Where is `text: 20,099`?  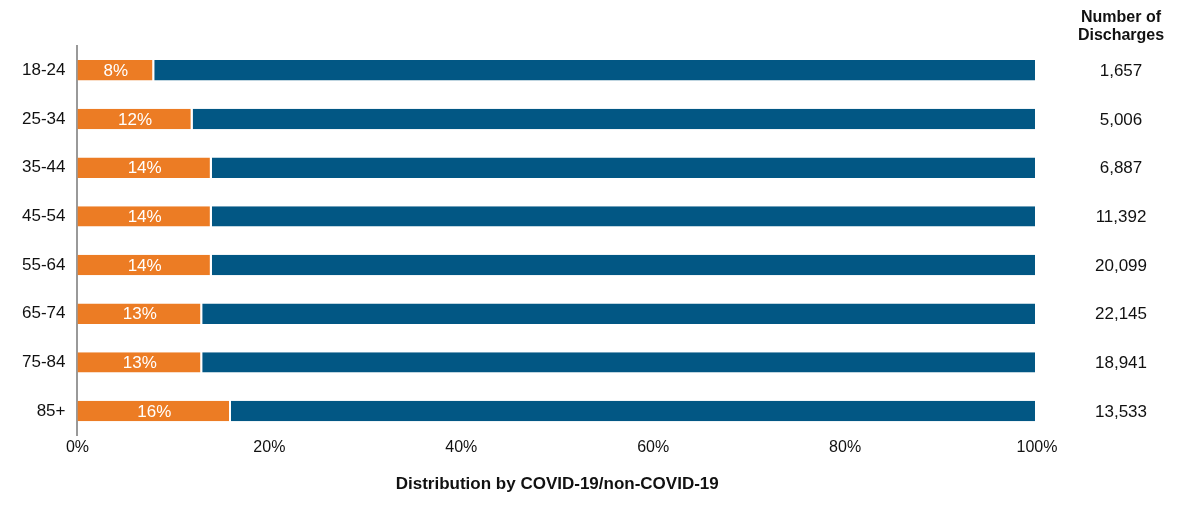
text: 20,099 is located at coordinates (1121, 265).